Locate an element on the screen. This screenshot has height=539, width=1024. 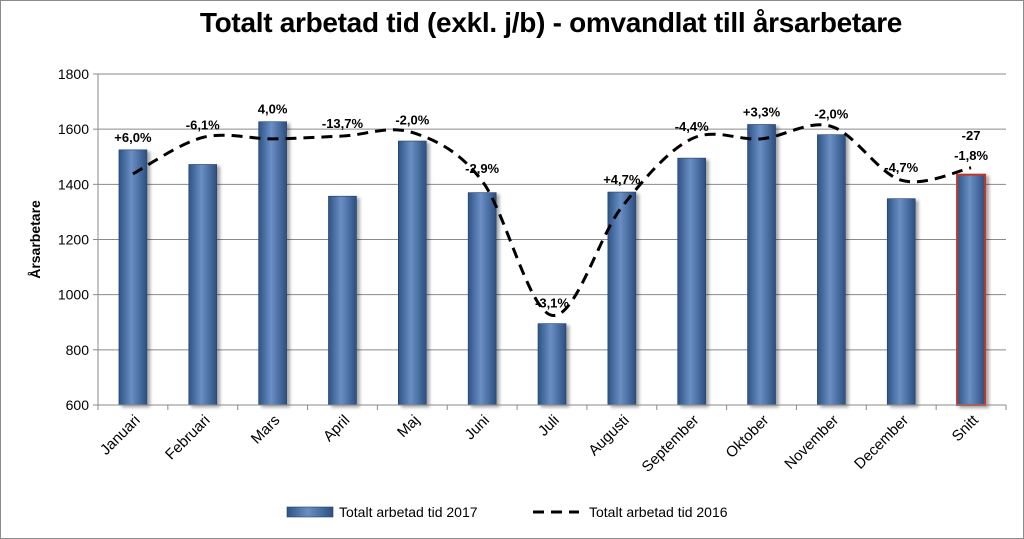
data-label-januari: +6,0% is located at coordinates (133, 137).